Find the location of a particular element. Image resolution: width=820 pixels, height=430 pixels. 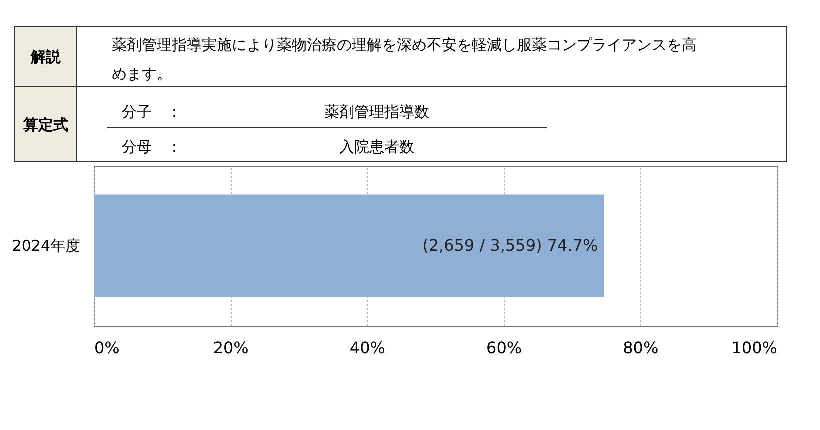

text: 算定式 is located at coordinates (45, 125).